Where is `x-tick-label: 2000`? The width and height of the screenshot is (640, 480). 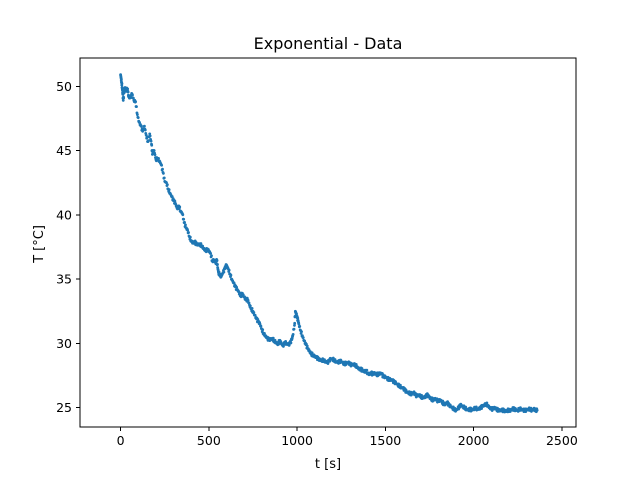
x-tick-label: 2000 is located at coordinates (474, 440).